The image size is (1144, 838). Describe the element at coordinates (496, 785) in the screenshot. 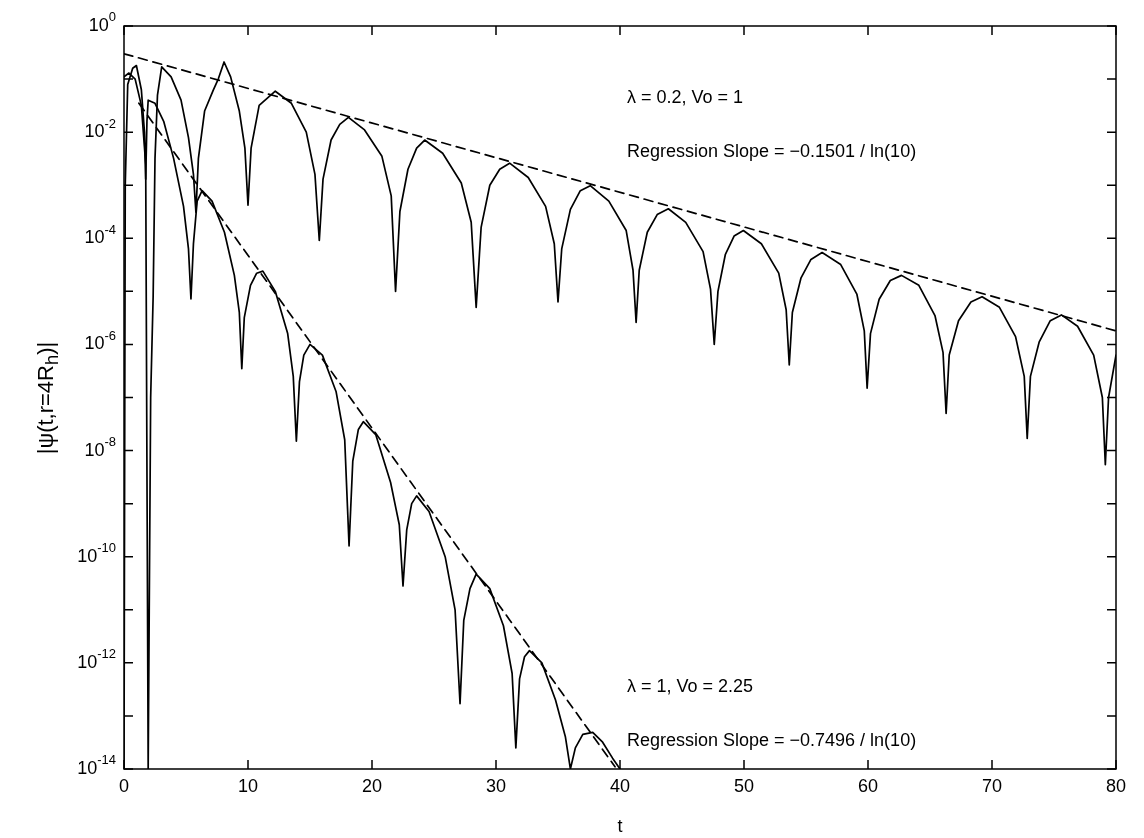

I see `x-tick-label: 30` at that location.